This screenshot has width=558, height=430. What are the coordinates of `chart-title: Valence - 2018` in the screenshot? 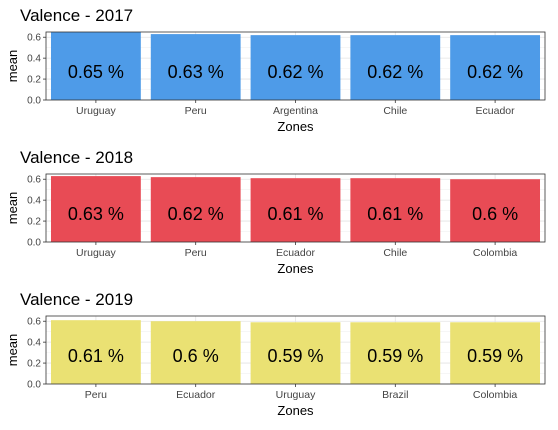 It's located at (76, 157).